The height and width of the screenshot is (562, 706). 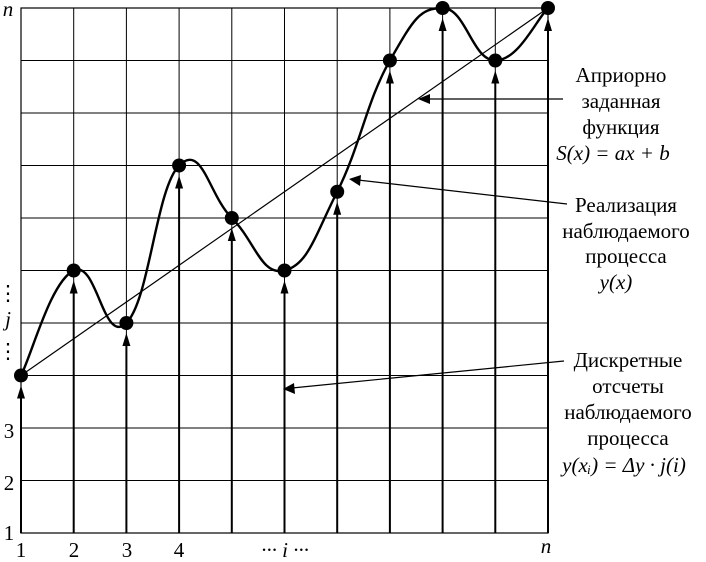 I want to click on annotation-line: отсчеты, so click(x=628, y=386).